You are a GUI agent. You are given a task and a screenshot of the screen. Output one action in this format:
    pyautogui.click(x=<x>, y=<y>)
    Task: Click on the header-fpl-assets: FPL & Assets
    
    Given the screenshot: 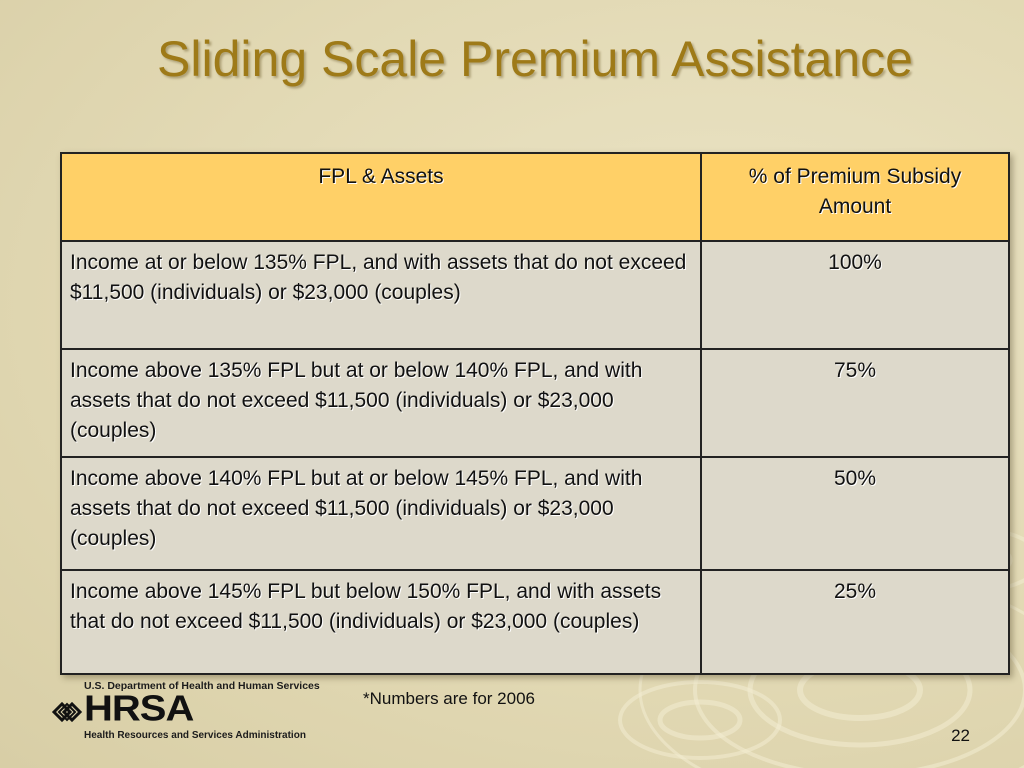 What is the action you would take?
    pyautogui.click(x=381, y=197)
    